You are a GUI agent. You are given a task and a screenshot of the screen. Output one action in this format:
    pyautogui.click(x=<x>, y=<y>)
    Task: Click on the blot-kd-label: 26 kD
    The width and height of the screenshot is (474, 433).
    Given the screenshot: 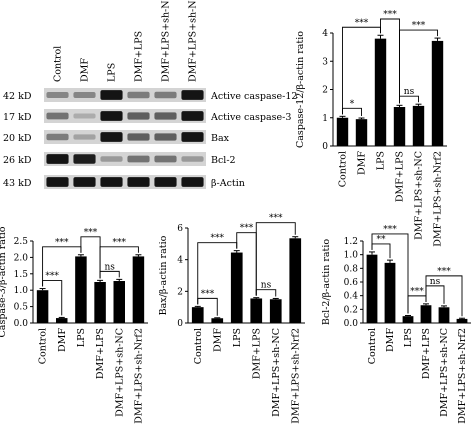 What is the action you would take?
    pyautogui.click(x=17, y=160)
    